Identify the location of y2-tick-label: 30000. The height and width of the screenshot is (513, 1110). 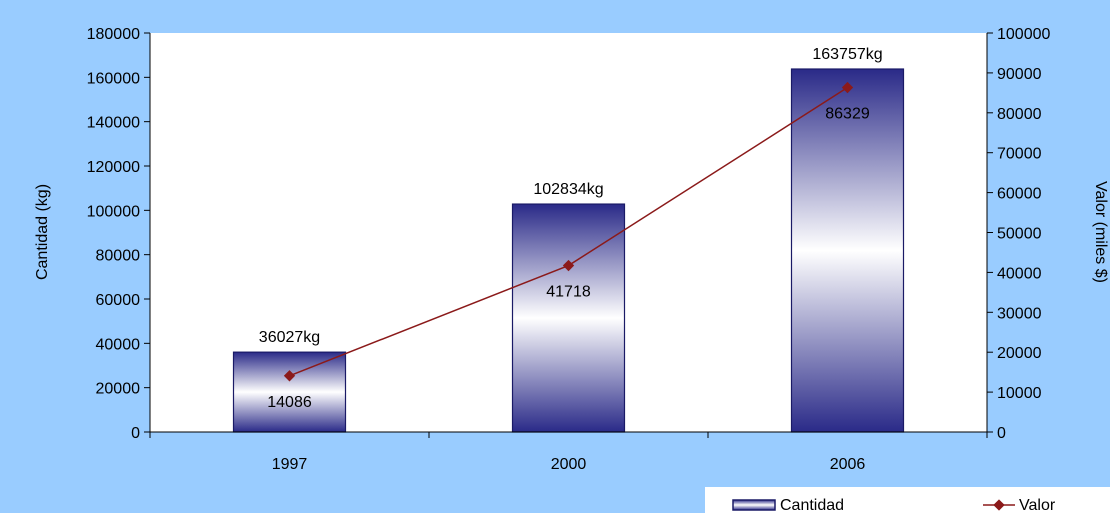
(1019, 313).